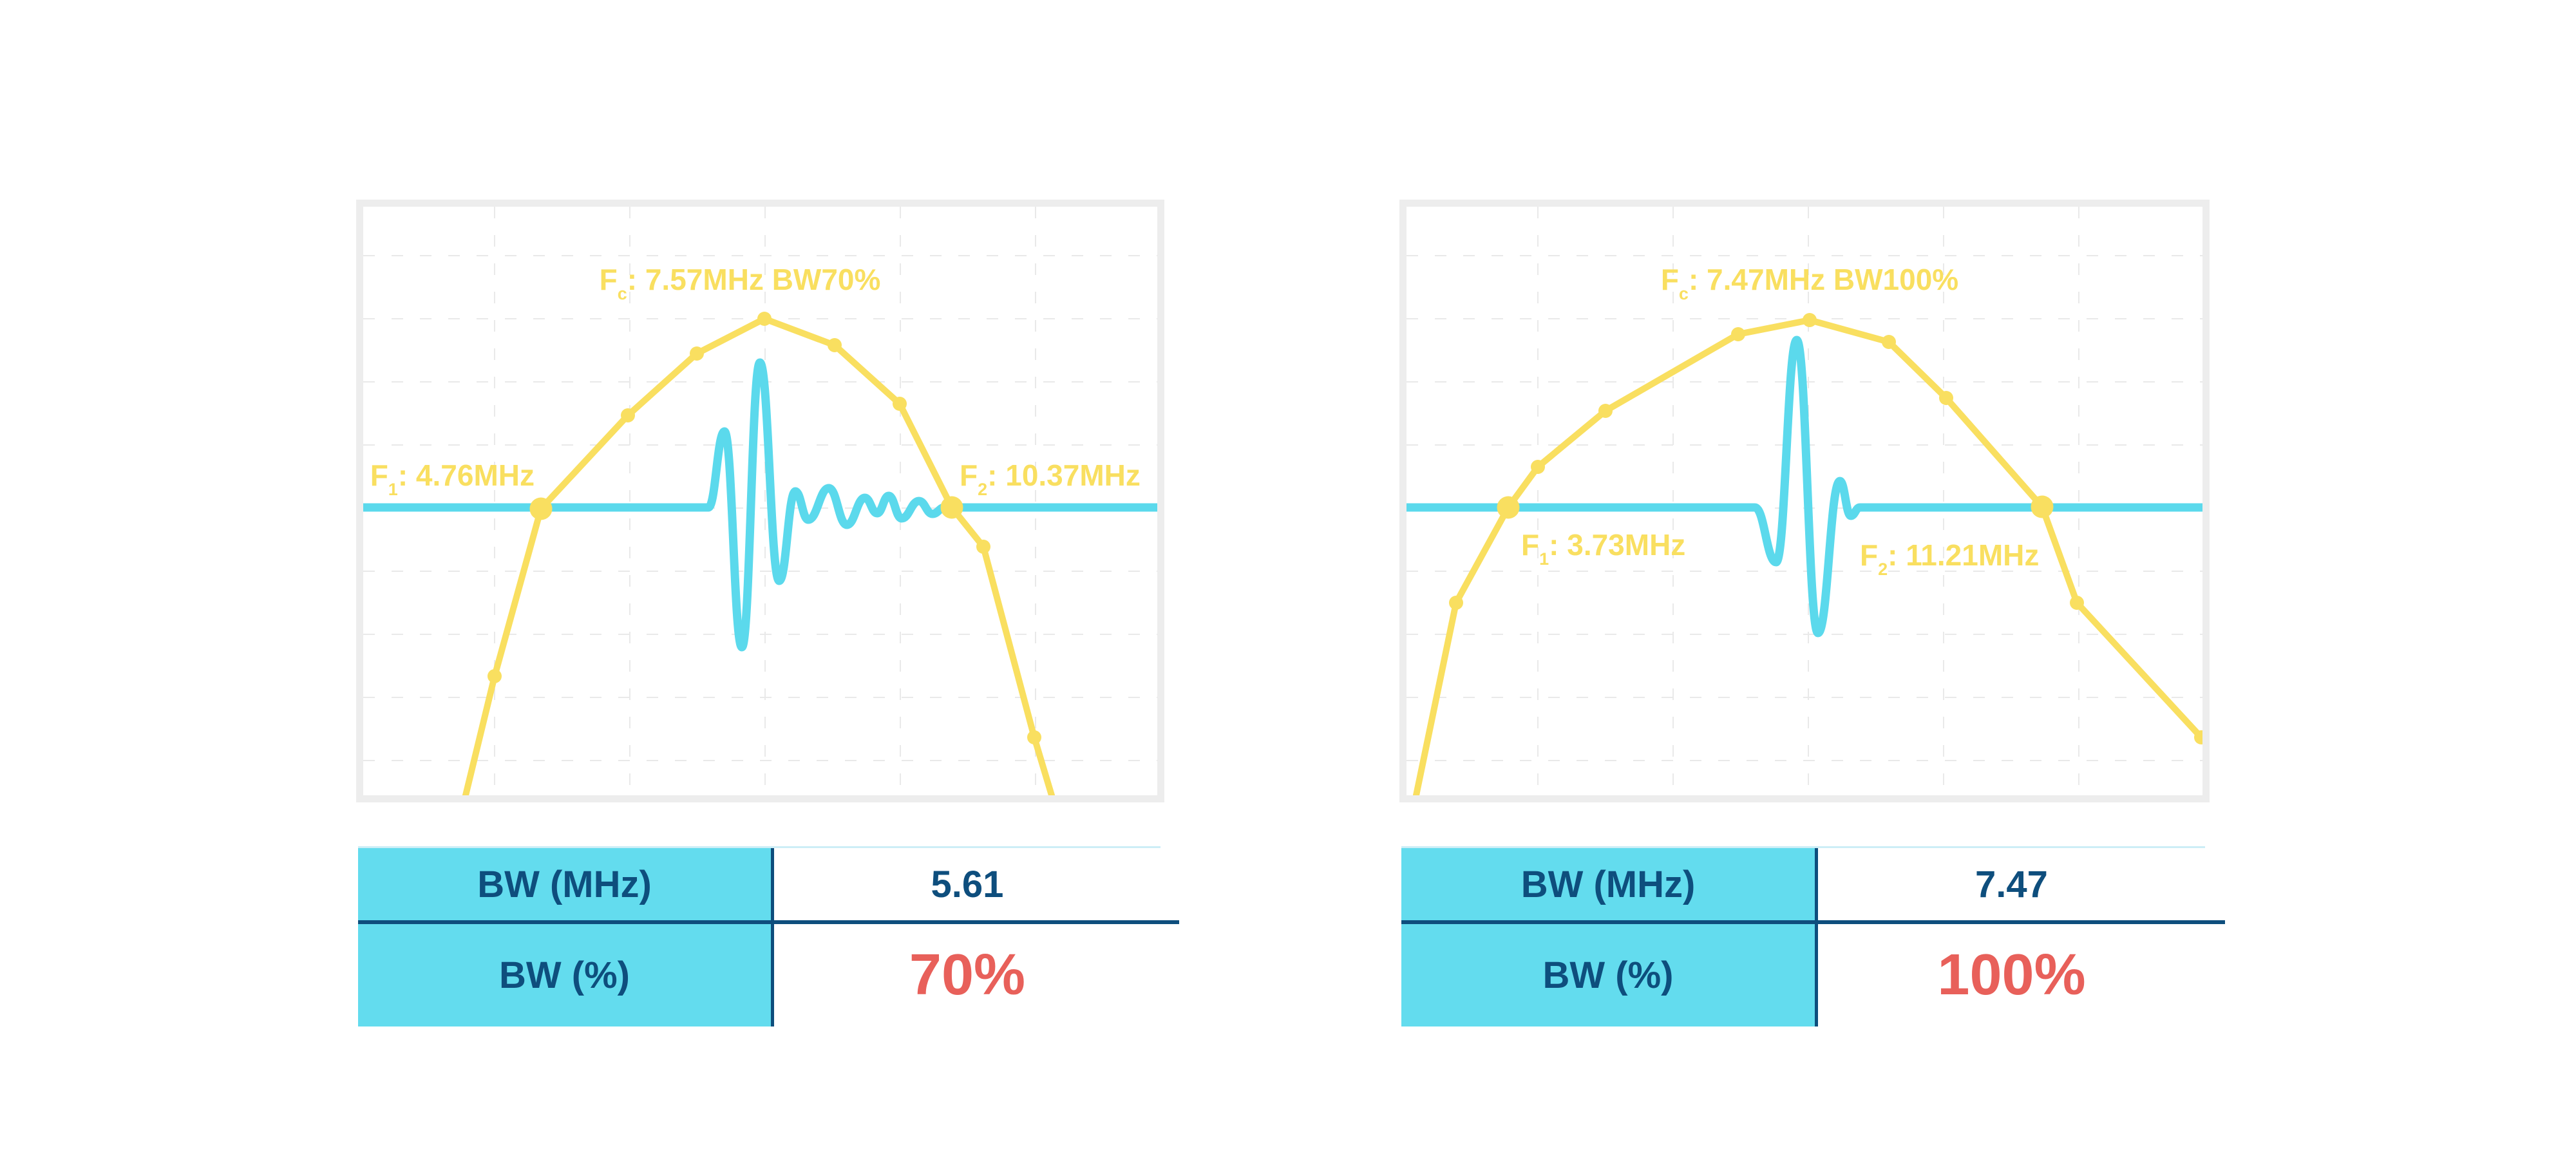 Image resolution: width=2576 pixels, height=1154 pixels. I want to click on lower-cutoff-label: F1: 4.76MHz, so click(452, 479).